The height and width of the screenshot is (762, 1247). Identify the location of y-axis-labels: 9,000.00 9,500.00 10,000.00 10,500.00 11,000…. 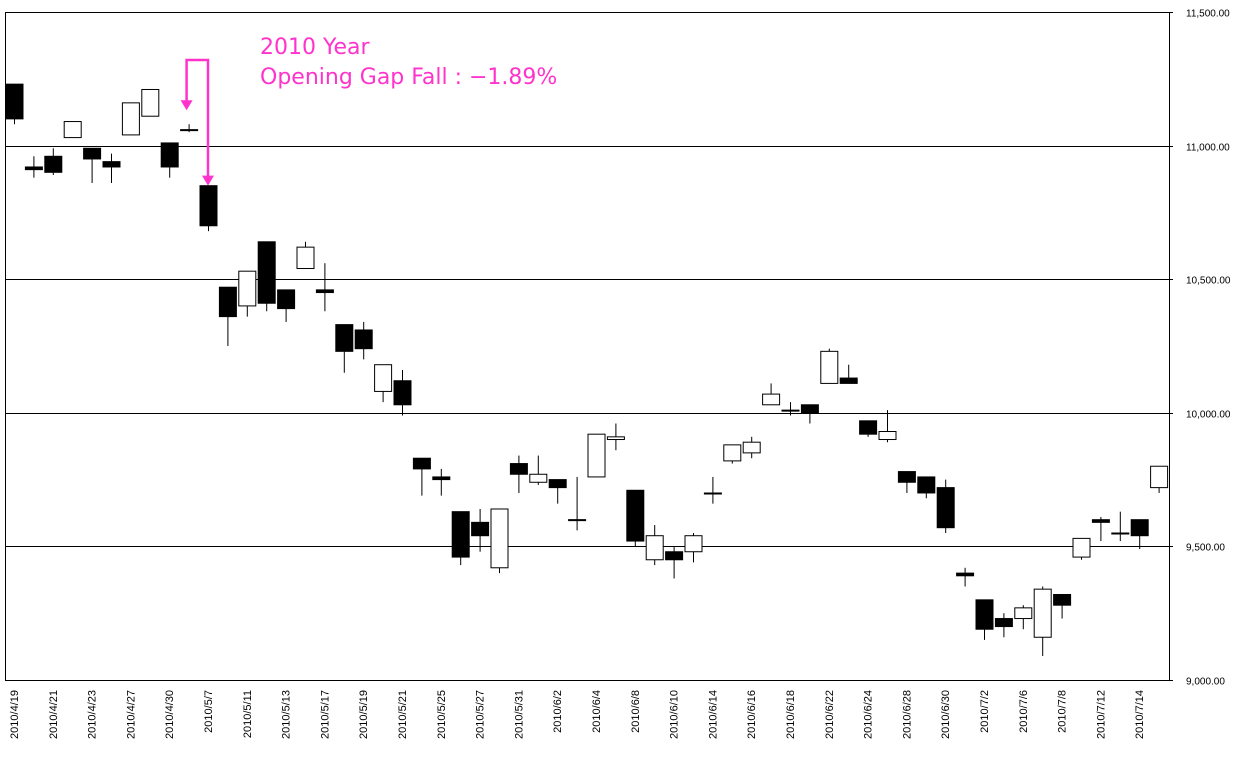
(1208, 348).